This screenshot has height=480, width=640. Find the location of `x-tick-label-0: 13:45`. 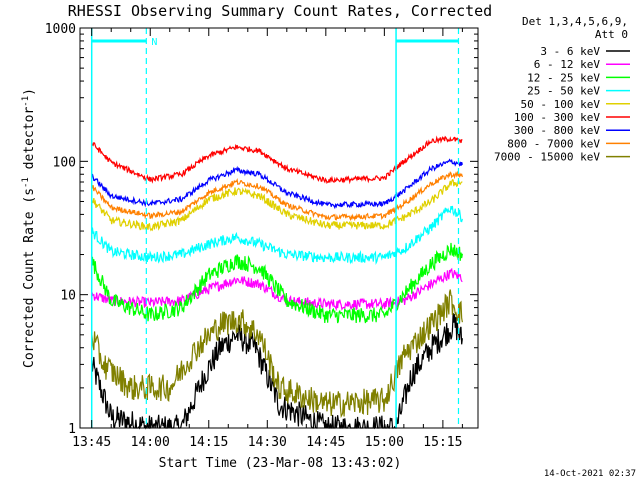

x-tick-label-0: 13:45 is located at coordinates (91, 442).